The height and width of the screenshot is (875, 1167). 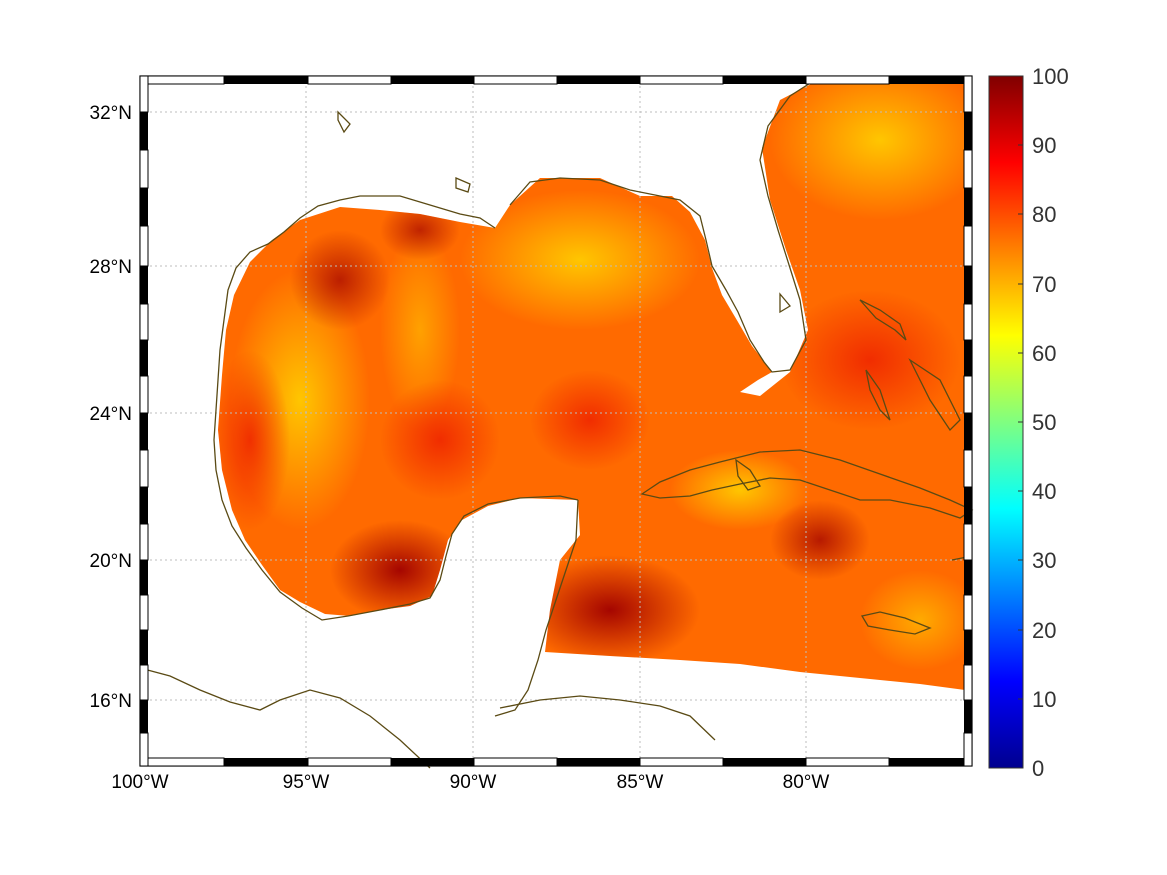 What do you see at coordinates (1028, 422) in the screenshot?
I see `colorbar: 100 90 80 70 60 50 40 30 20 10 0` at bounding box center [1028, 422].